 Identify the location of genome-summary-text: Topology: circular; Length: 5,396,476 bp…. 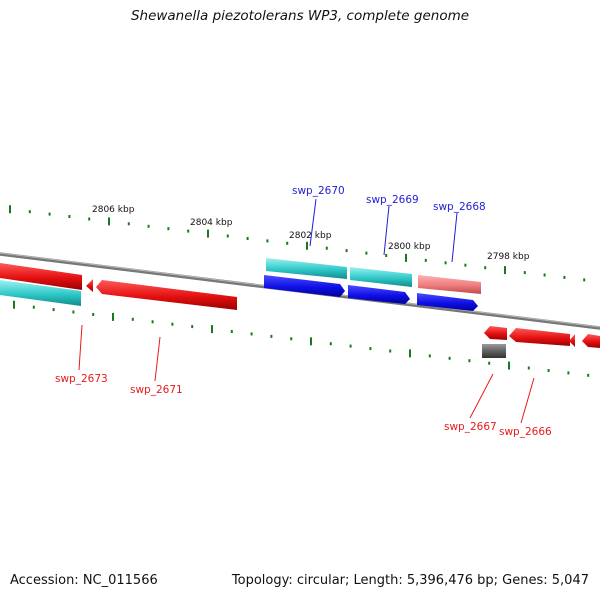
(410, 580).